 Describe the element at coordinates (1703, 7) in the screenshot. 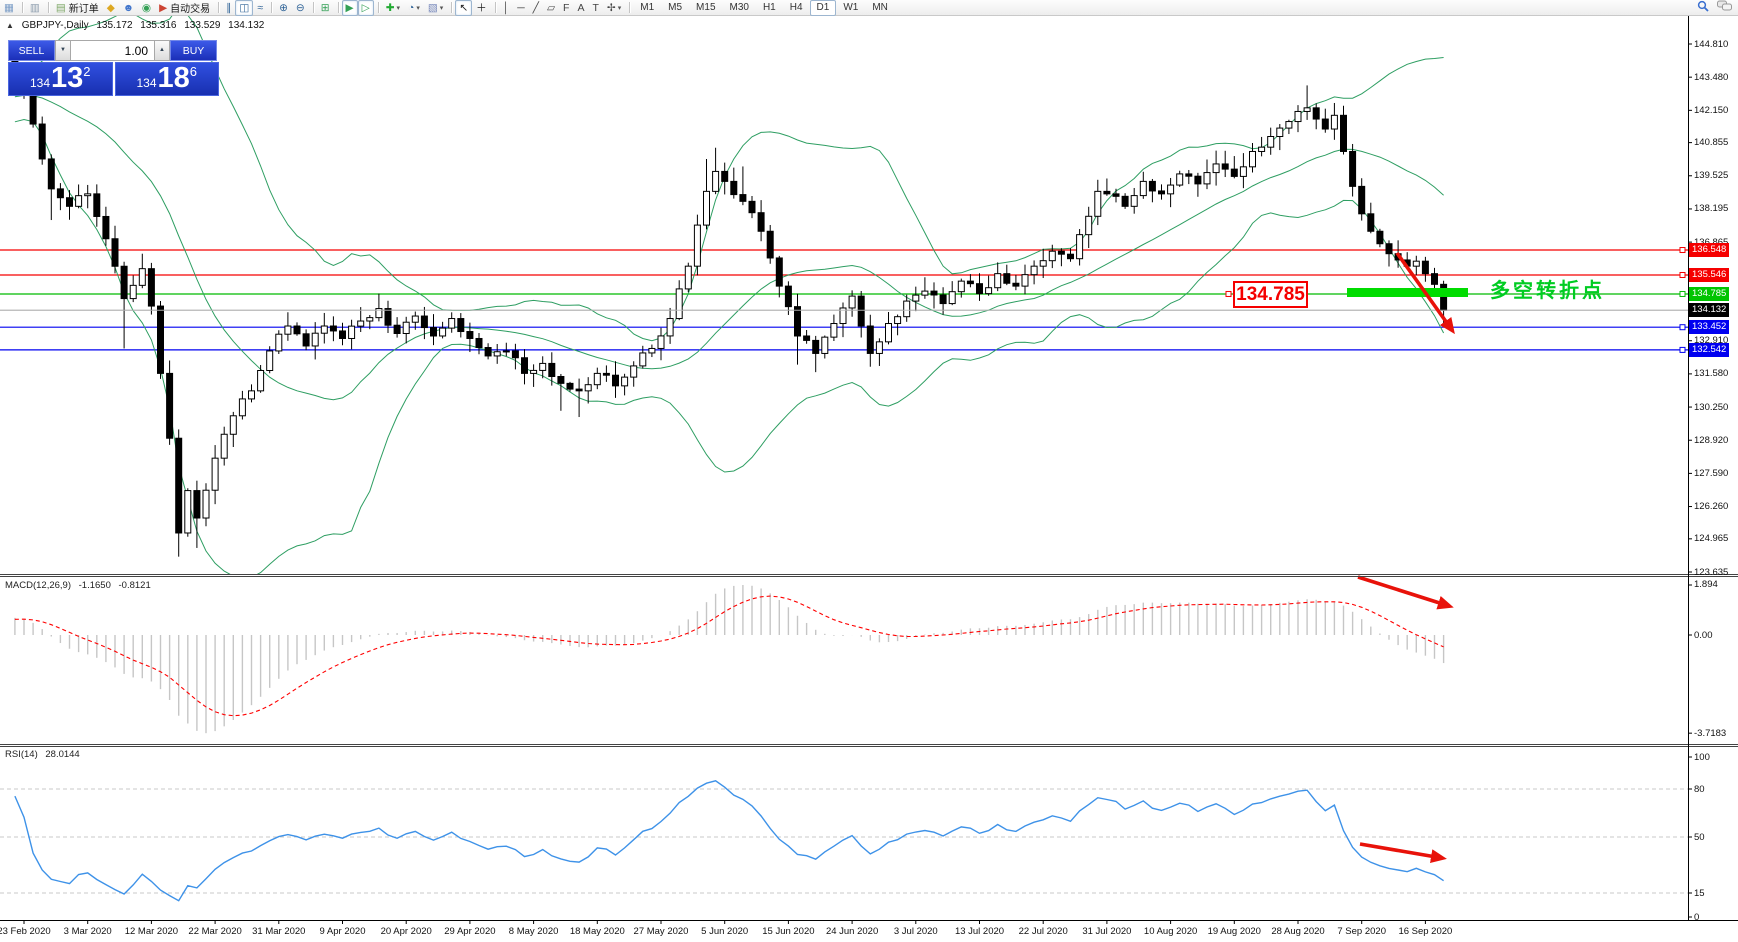

I see `search-icon` at that location.